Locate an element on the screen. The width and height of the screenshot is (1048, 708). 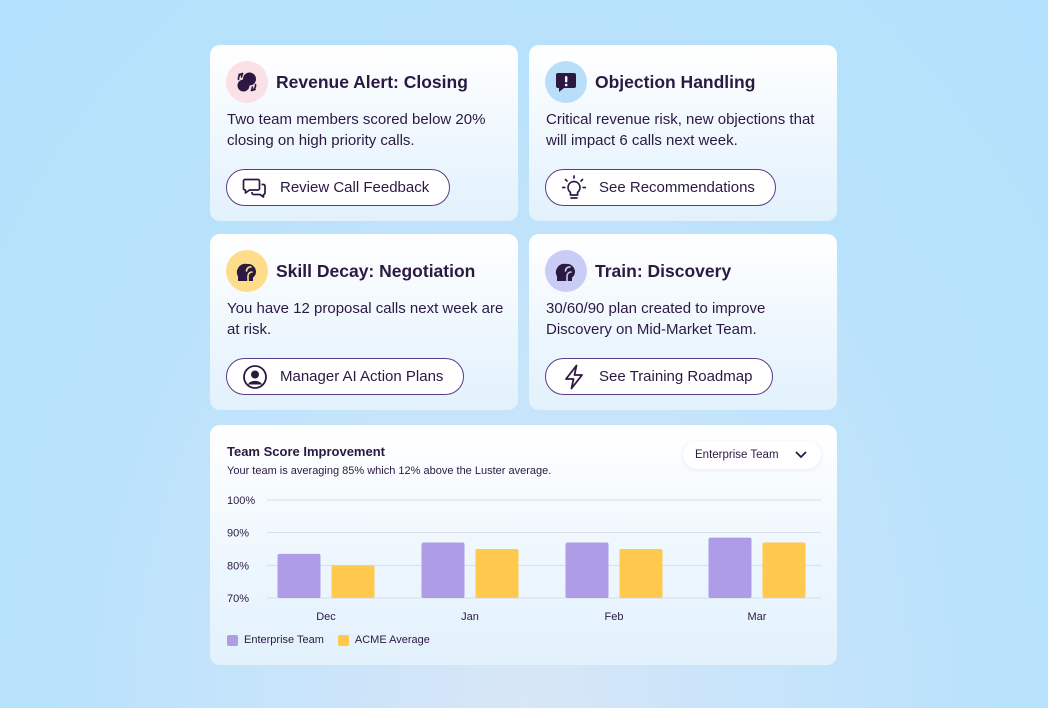
legend-label: ACME Average is located at coordinates (392, 640).